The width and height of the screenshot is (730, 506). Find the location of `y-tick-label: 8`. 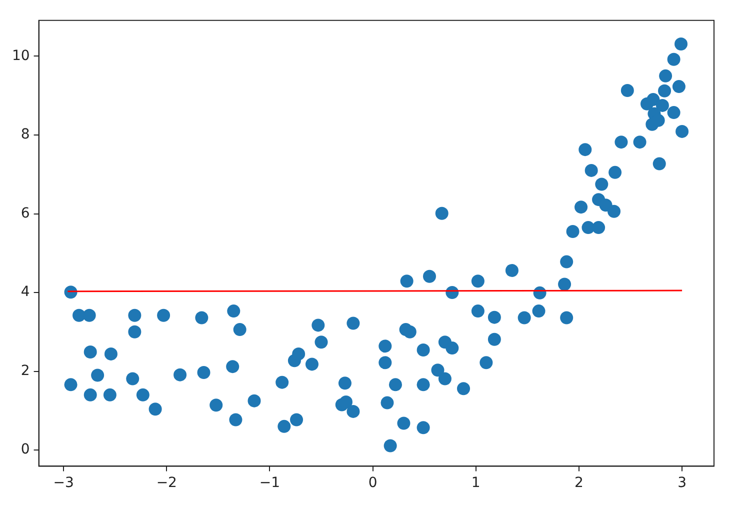

y-tick-label: 8 is located at coordinates (25, 134).